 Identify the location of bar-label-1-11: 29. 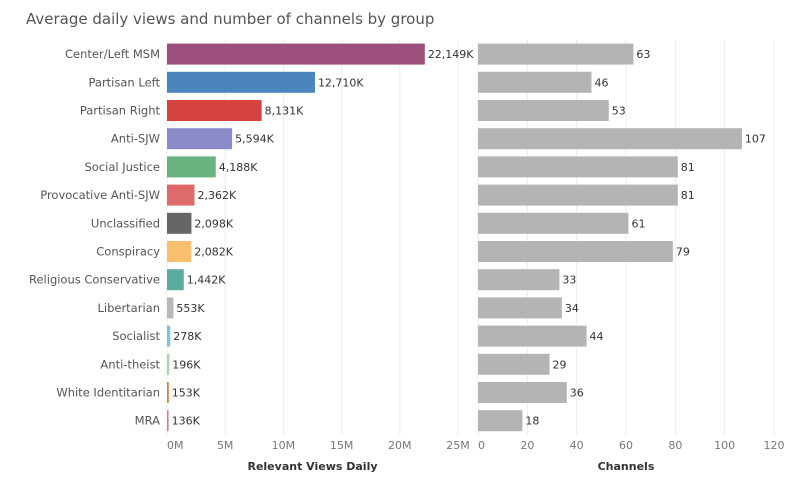
(560, 364).